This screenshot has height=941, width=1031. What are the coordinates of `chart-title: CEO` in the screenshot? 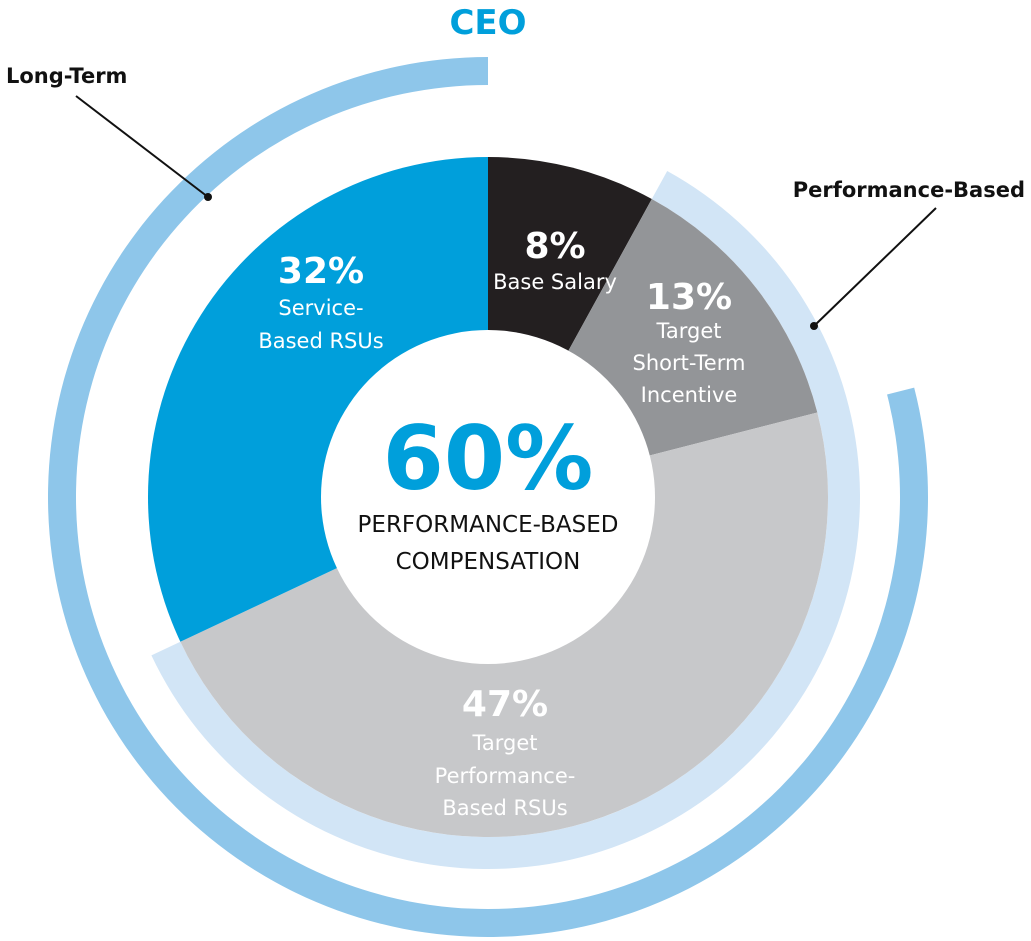 It's located at (487, 23).